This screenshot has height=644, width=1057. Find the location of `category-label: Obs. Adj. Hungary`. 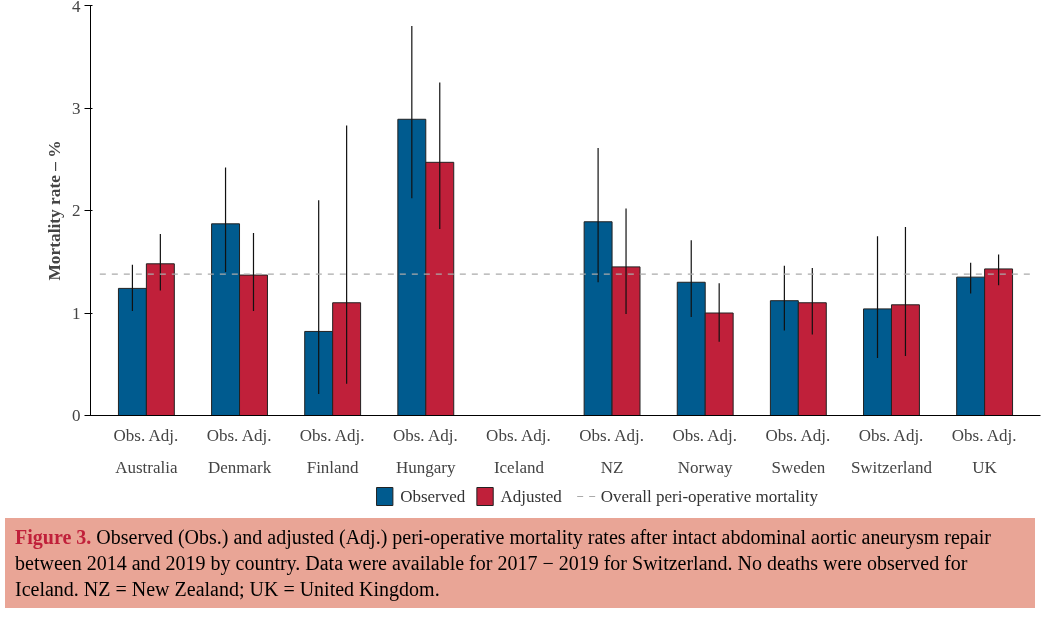

category-label: Obs. Adj. Hungary is located at coordinates (425, 451).